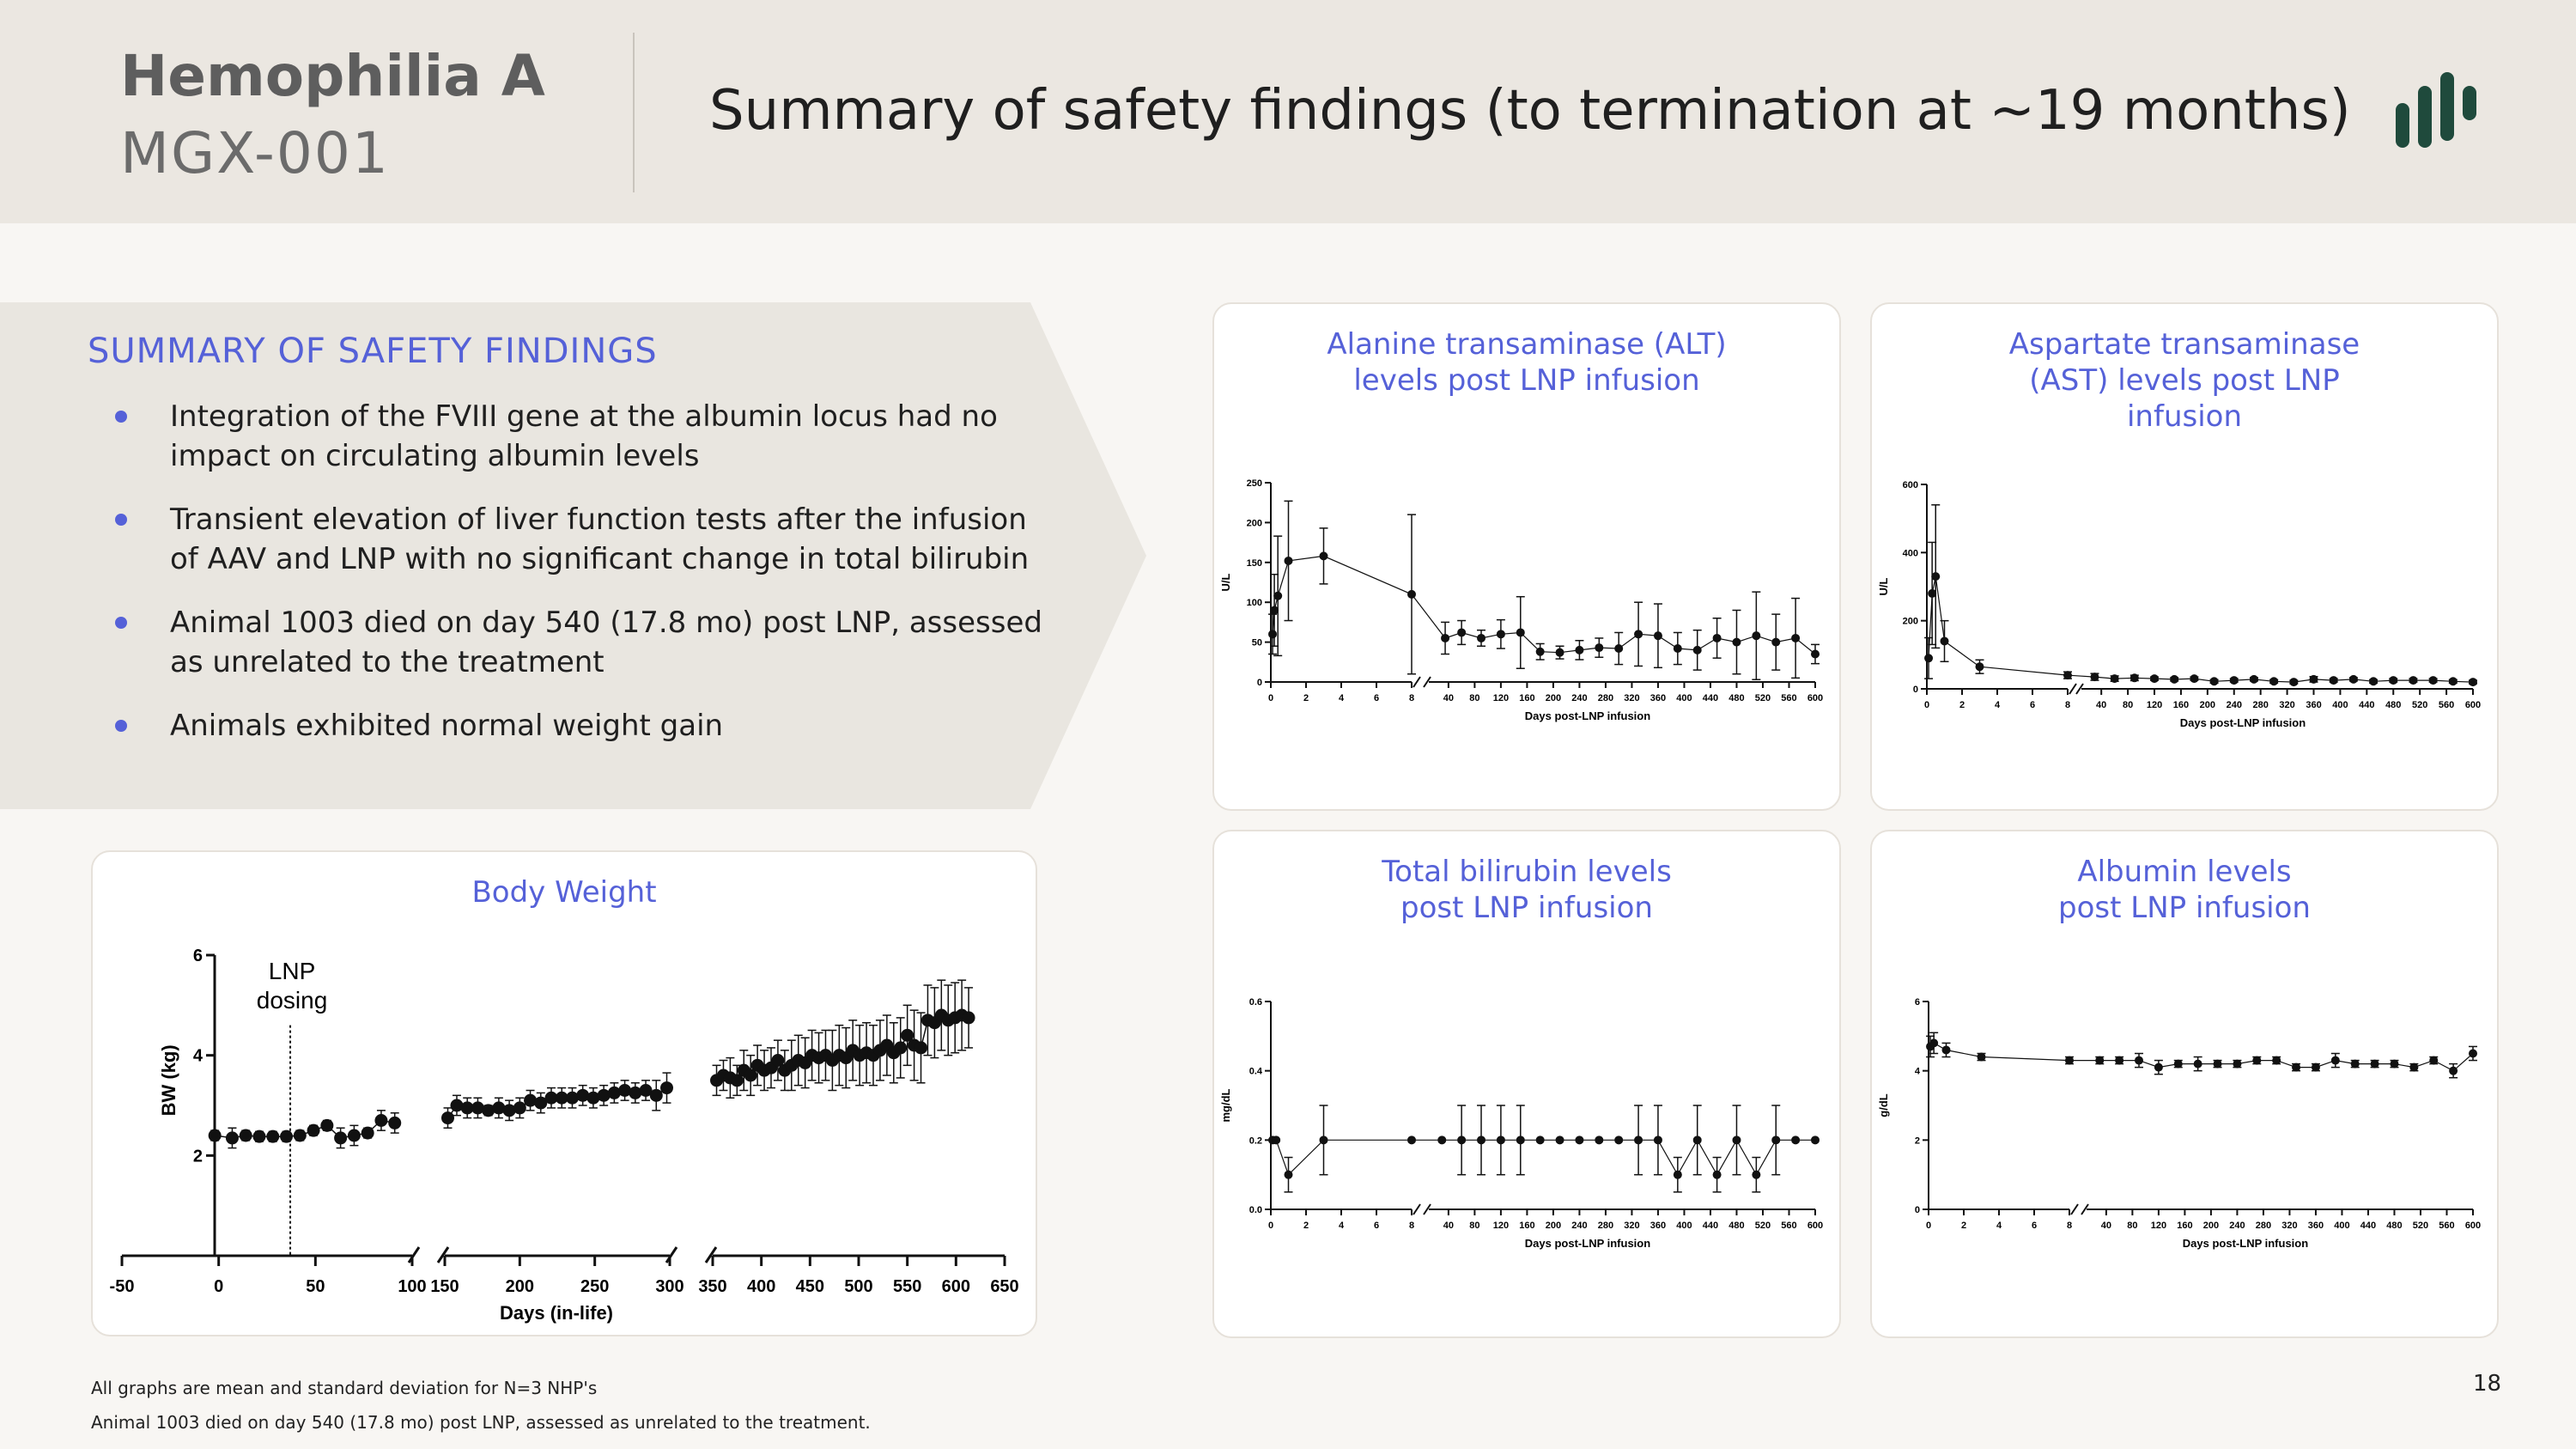 The image size is (2576, 1449). I want to click on y-tick-label: 600, so click(1910, 485).